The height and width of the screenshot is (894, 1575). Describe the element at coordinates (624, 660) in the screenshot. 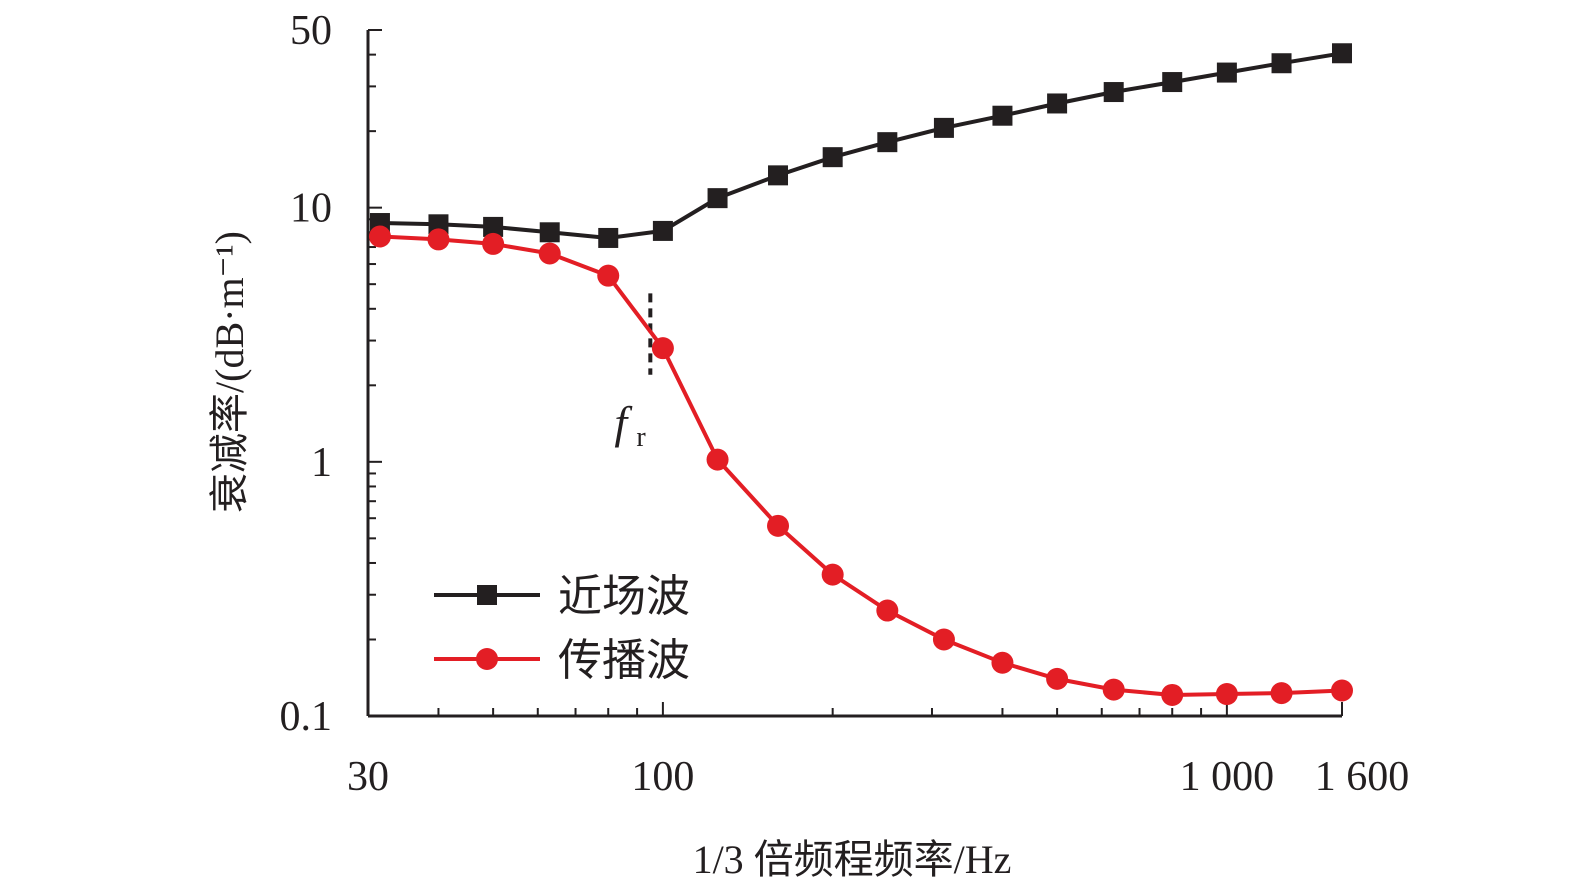

I see `legend-label: 传播波` at that location.